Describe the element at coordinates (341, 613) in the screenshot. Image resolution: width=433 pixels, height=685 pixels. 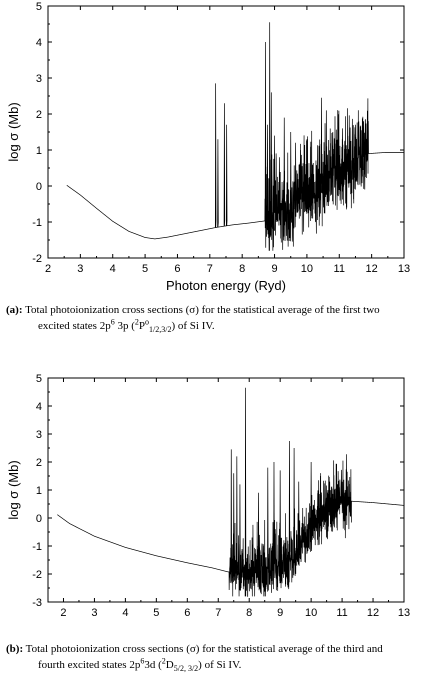
I see `chart-b-x-tick-label: 11` at that location.